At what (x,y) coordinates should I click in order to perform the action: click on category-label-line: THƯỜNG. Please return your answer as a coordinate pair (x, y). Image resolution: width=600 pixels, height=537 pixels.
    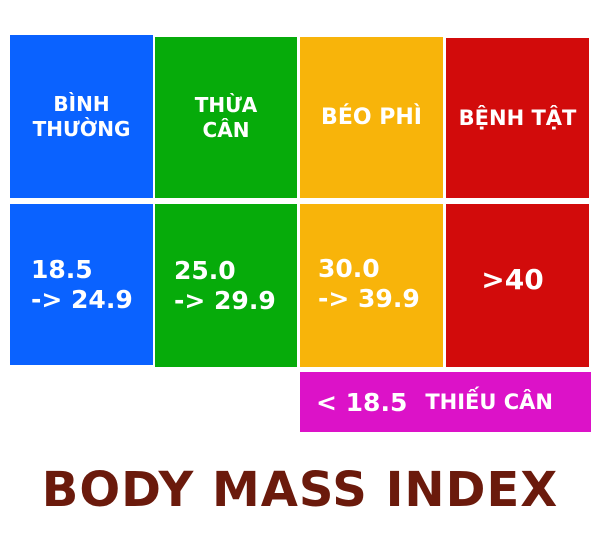
    Looking at the image, I should click on (81, 128).